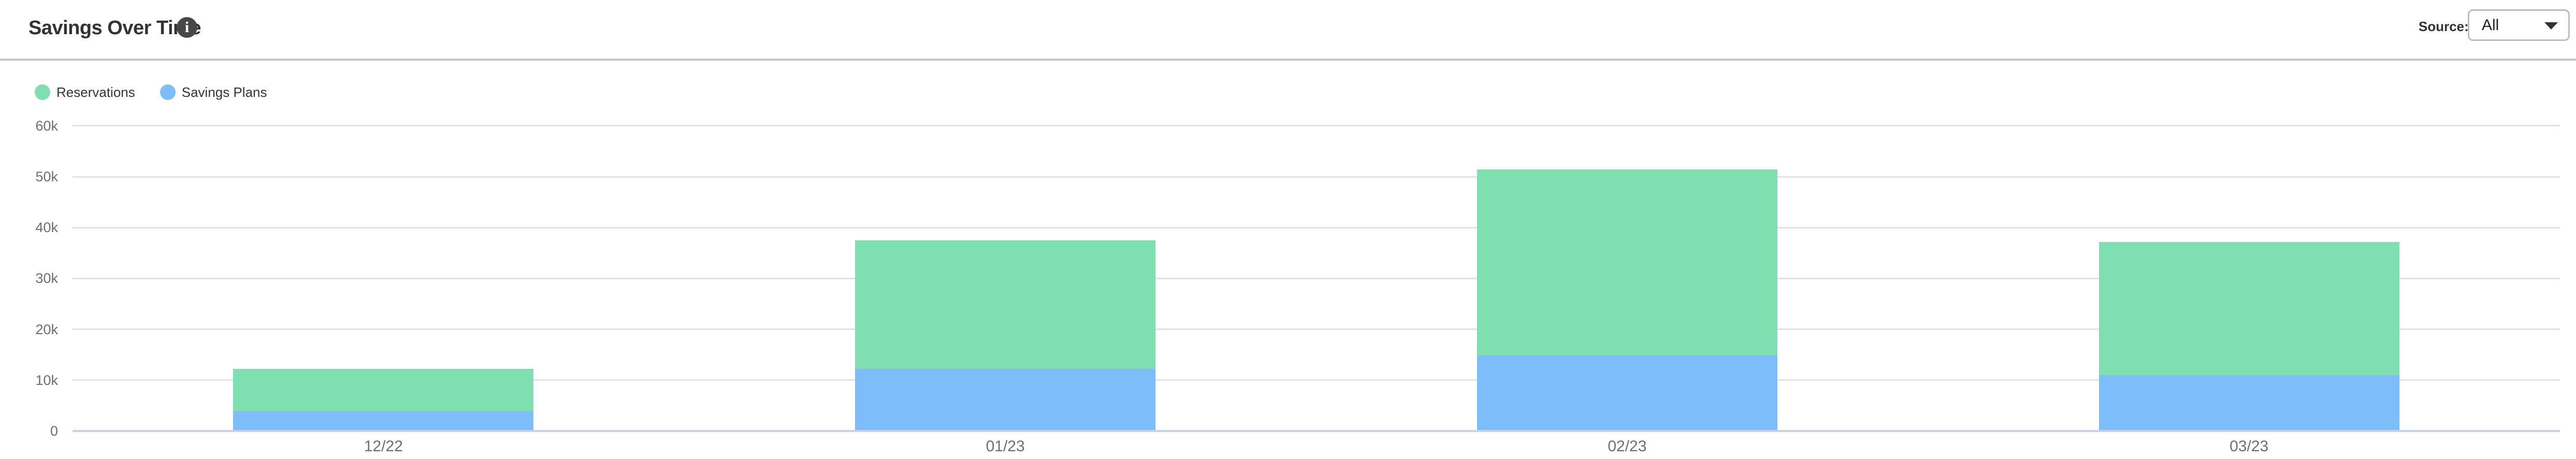 This screenshot has height=459, width=2576. Describe the element at coordinates (1316, 329) in the screenshot. I see `gridline-20k` at that location.